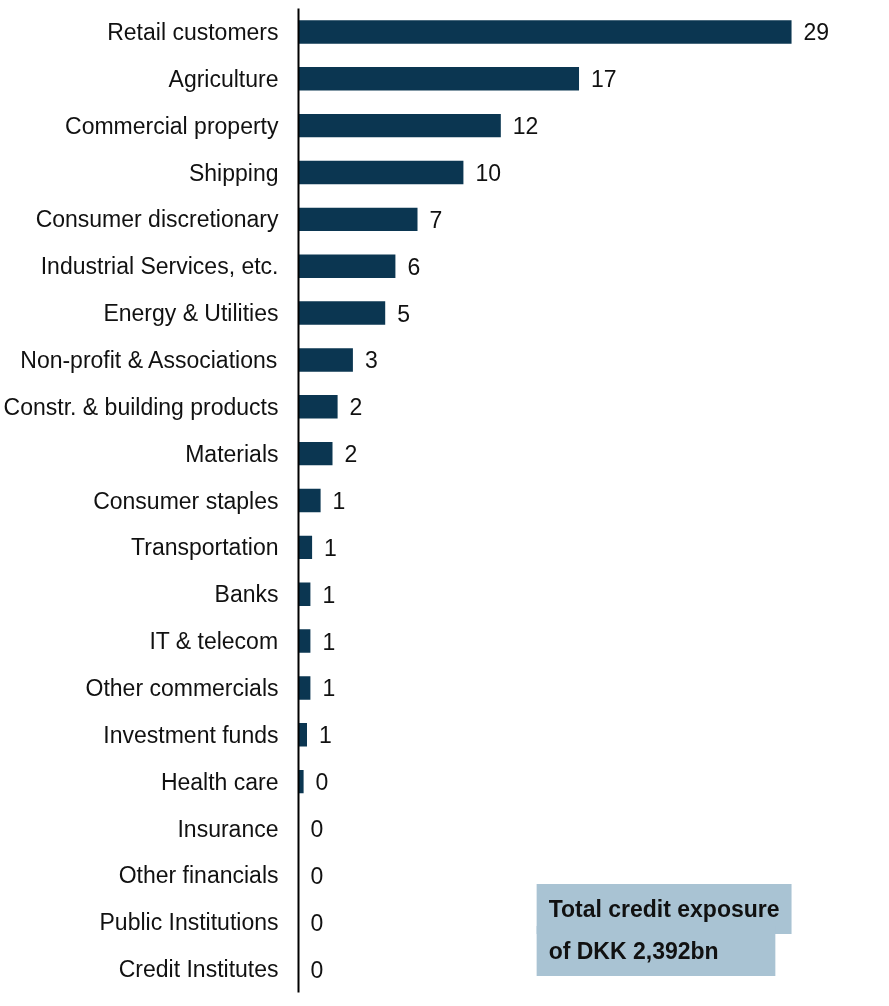 The image size is (889, 1006). Describe the element at coordinates (414, 266) in the screenshot. I see `data-label: 6` at that location.